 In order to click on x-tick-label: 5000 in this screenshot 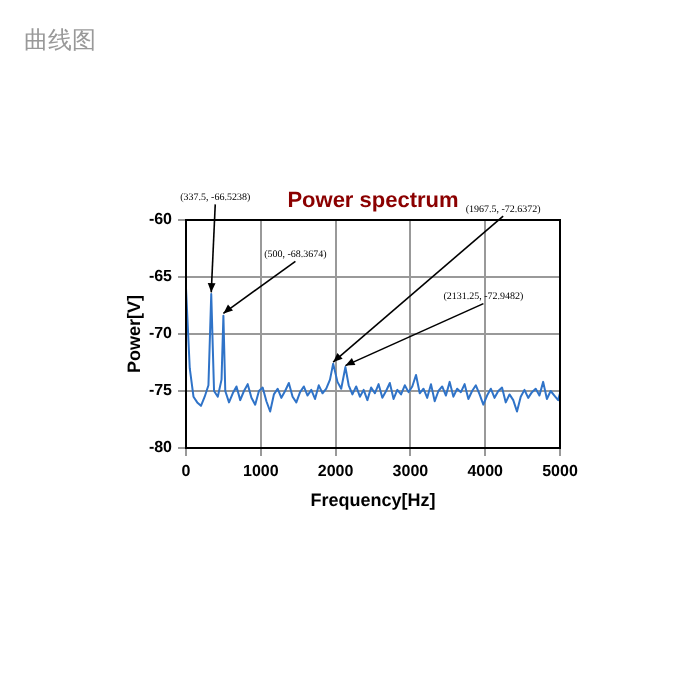, I will do `click(560, 471)`.